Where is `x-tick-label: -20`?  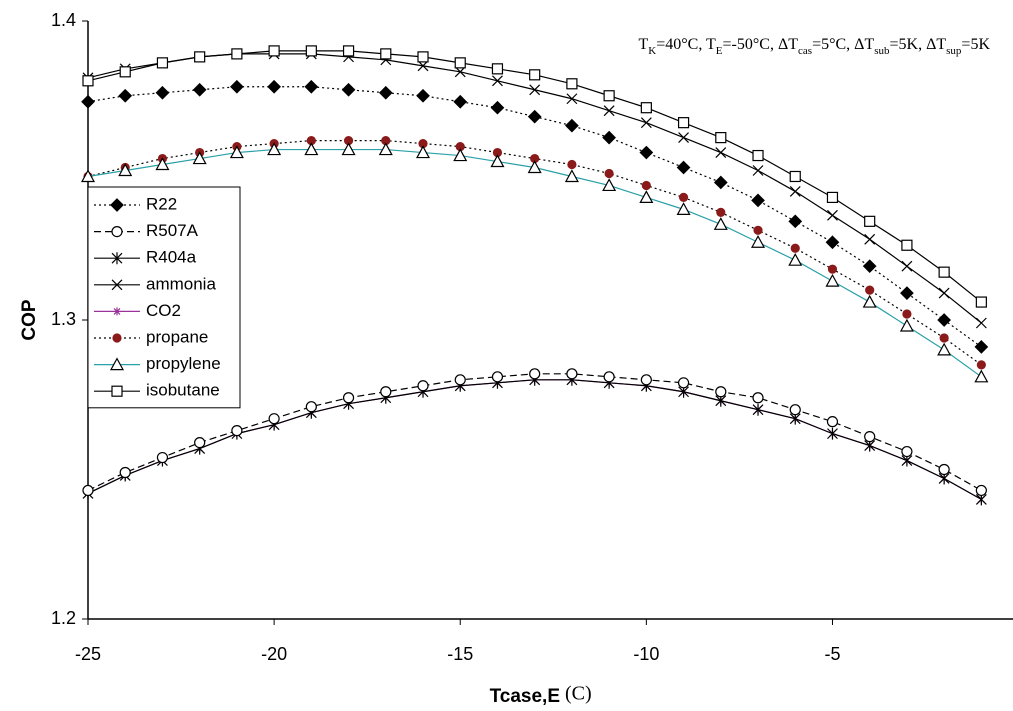
x-tick-label: -20 is located at coordinates (274, 654).